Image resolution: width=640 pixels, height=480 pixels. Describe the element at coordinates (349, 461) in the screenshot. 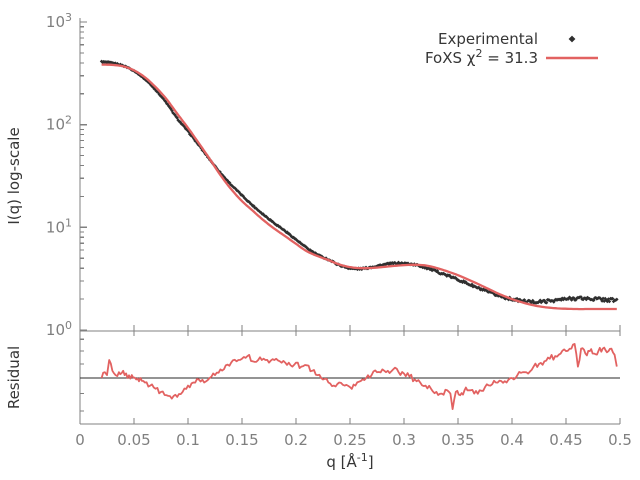

I see `xlabel: q [Å-1]` at that location.